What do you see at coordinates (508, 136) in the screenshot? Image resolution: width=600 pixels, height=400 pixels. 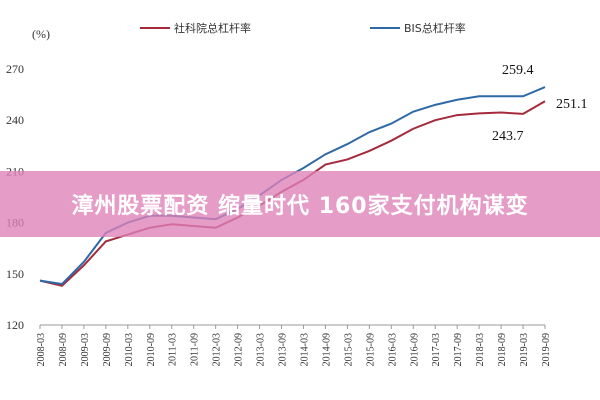 I see `annotation: 243.7` at bounding box center [508, 136].